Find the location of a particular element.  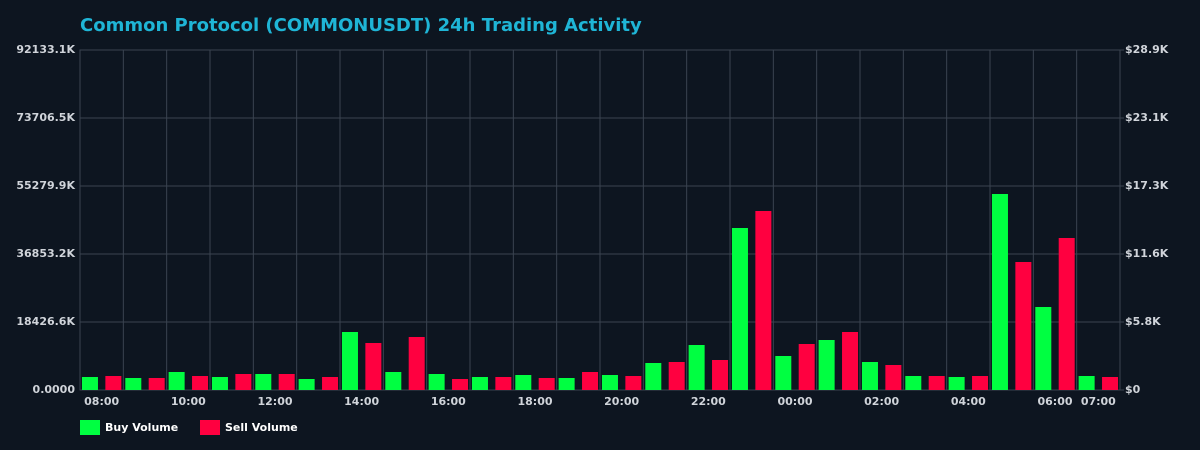

x-tick-label: 18:00 is located at coordinates (534, 401).